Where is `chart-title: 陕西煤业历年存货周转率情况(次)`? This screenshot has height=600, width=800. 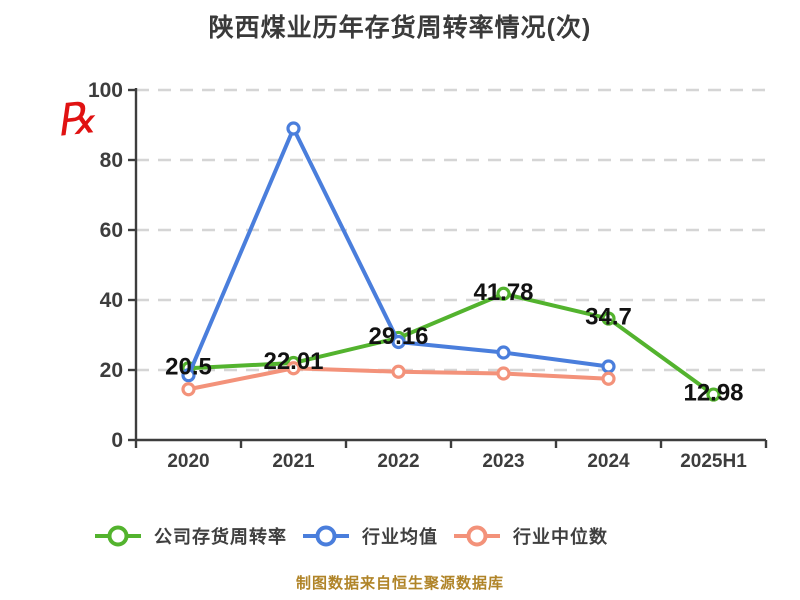
chart-title: 陕西煤业历年存货周转率情况(次) is located at coordinates (400, 28).